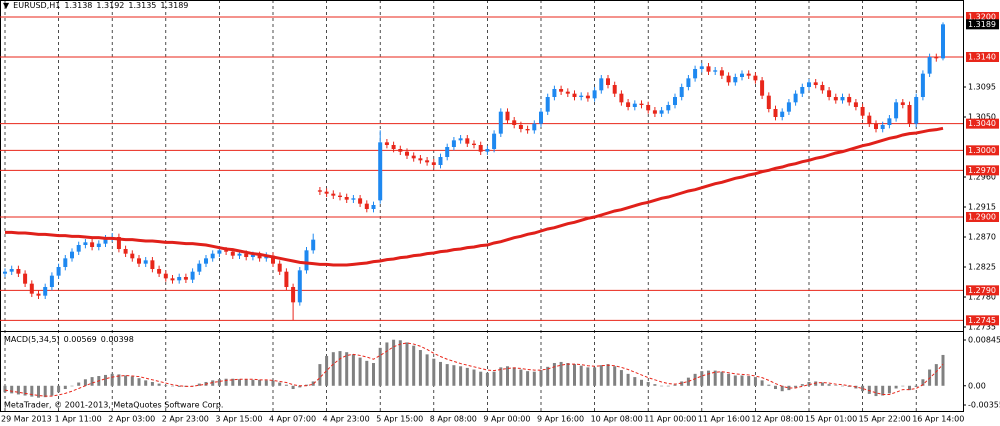 The image size is (1000, 426). Describe the element at coordinates (6, 5) in the screenshot. I see `collapse-icon: ▼` at that location.